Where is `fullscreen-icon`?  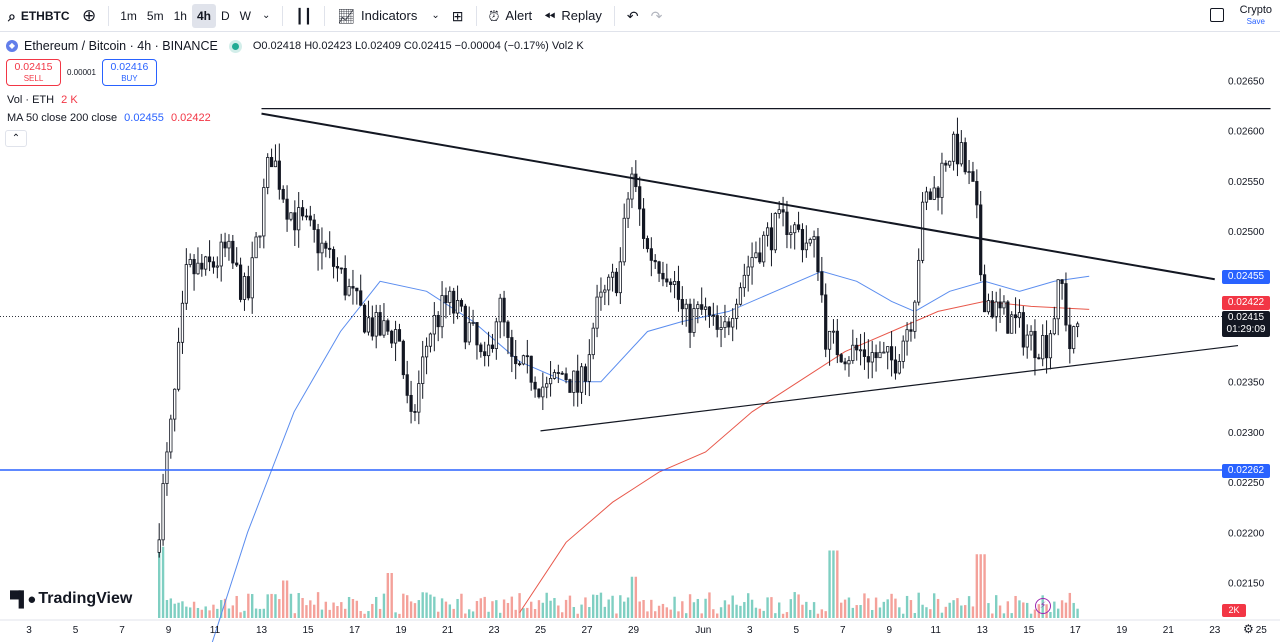
fullscreen-icon is located at coordinates (1217, 15).